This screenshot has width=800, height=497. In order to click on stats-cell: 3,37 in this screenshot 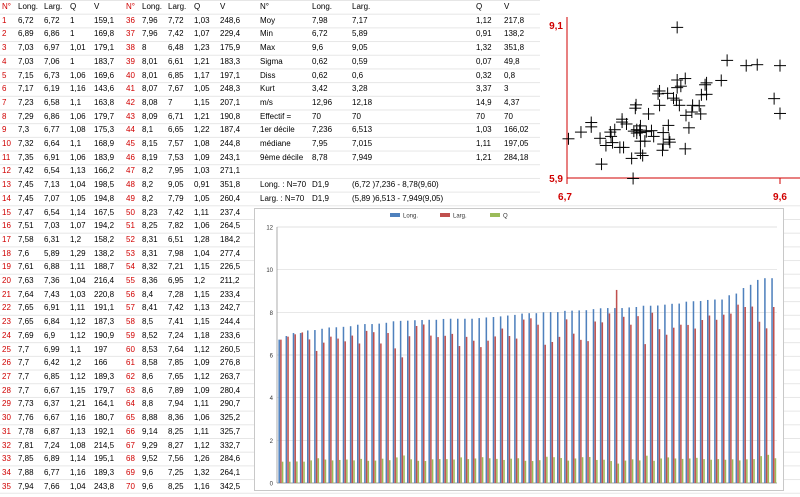, I will do `click(484, 89)`.